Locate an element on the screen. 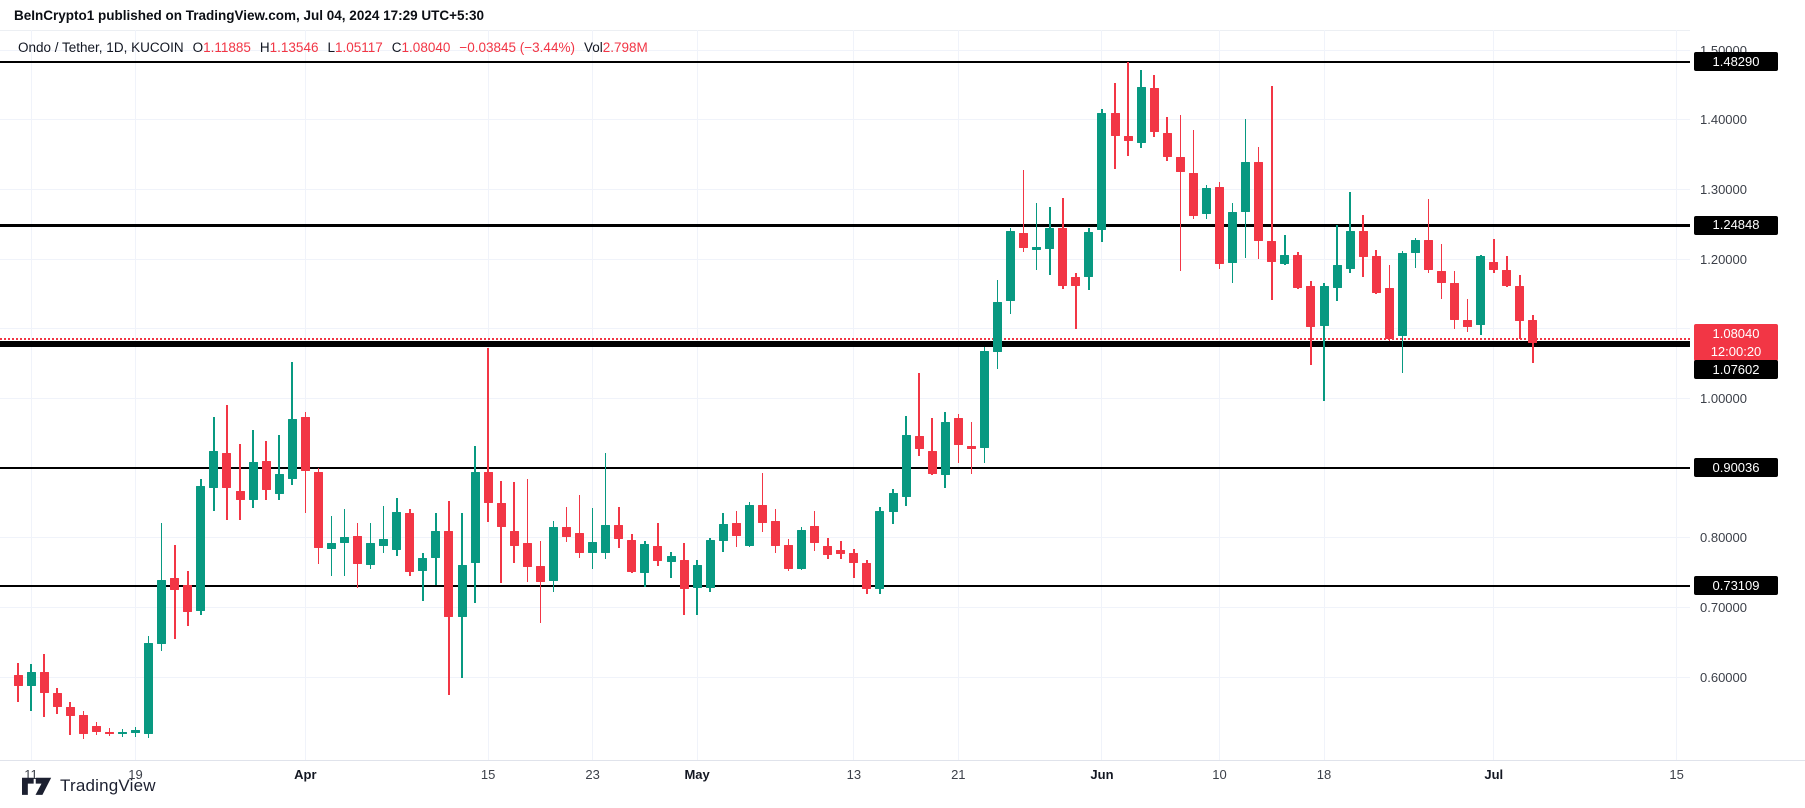  close-label: C is located at coordinates (396, 47).